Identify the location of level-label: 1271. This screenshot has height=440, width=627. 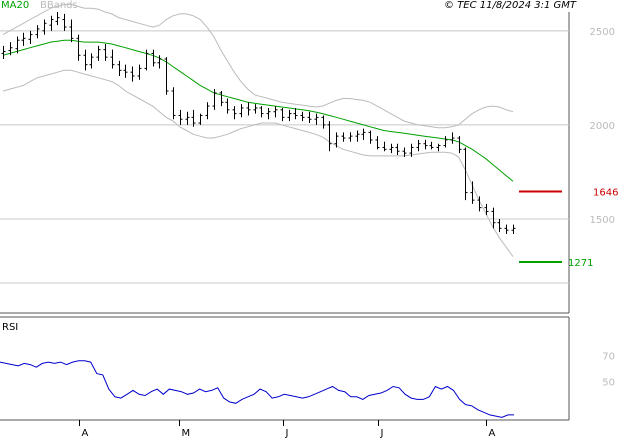
(580, 263).